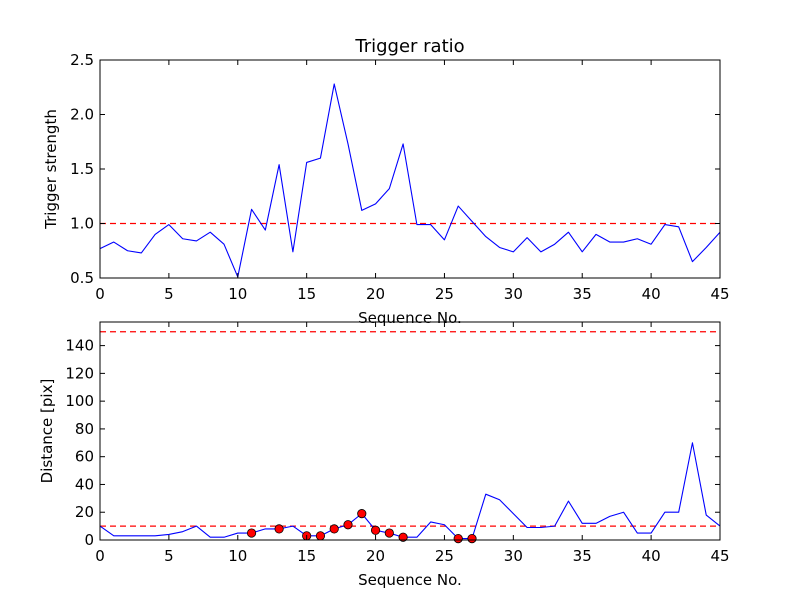  I want to click on trigger-x-tick-label-8: 40, so click(651, 294).